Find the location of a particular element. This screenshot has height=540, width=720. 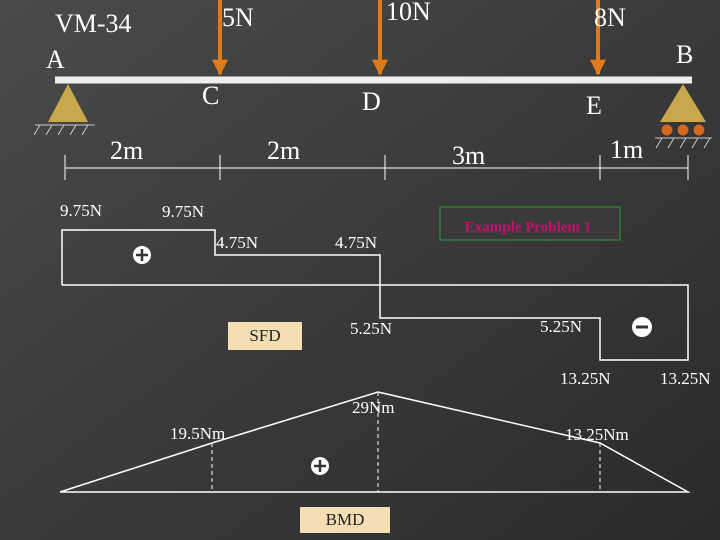

span-label: 1m is located at coordinates (626, 149).